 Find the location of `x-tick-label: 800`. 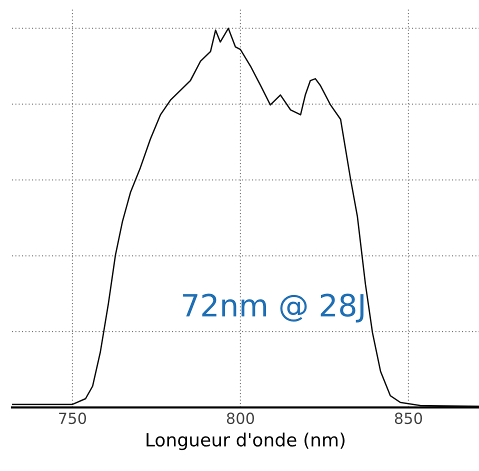

x-tick-label: 800 is located at coordinates (240, 418).